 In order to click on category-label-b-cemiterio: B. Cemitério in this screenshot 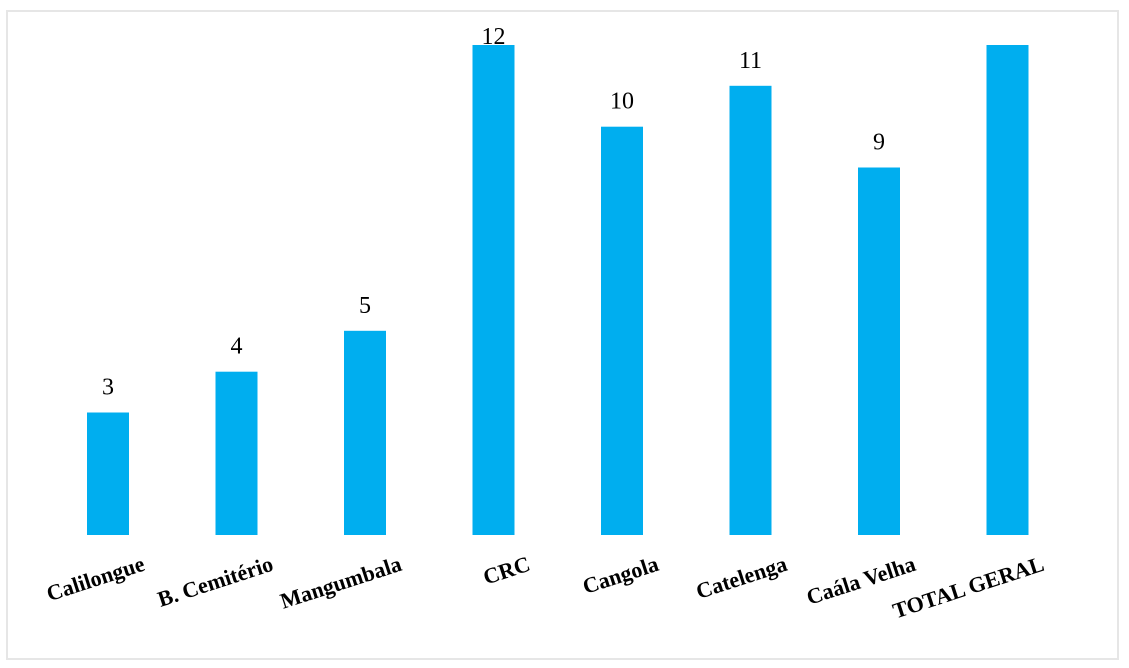, I will do `click(215, 581)`.